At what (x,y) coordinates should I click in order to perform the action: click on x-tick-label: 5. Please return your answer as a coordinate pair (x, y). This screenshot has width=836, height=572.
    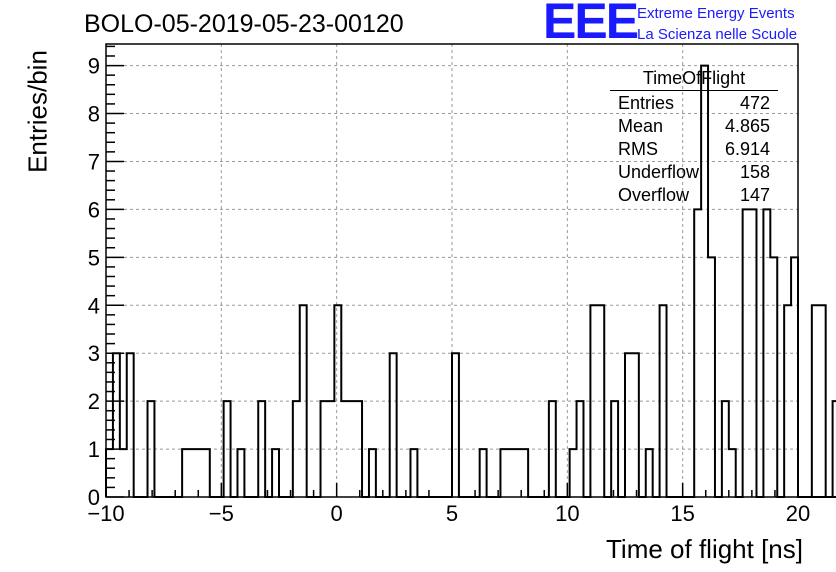
    Looking at the image, I should click on (452, 513).